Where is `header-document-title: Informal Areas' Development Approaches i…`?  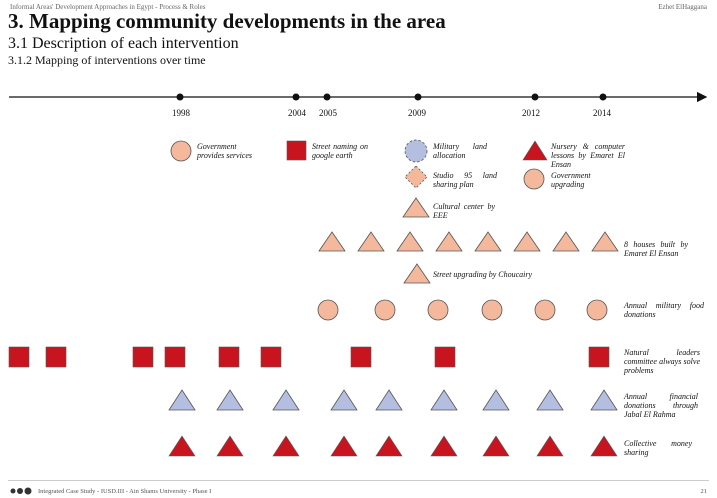
header-document-title: Informal Areas' Development Approaches i… is located at coordinates (108, 7).